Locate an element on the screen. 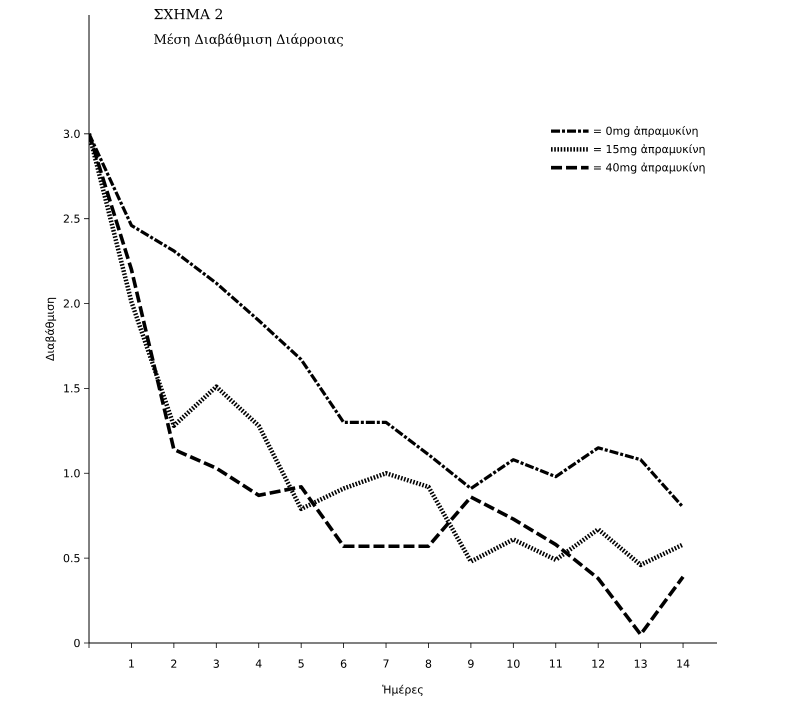  y-tick-label: 0 is located at coordinates (77, 643).